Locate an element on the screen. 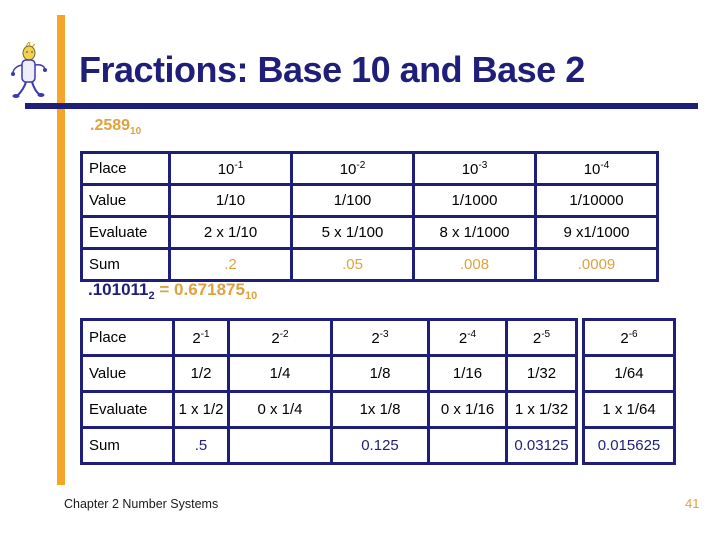 The width and height of the screenshot is (720, 540). base10-value-row: Value 1/10 1/100 1/1000 1/10000 is located at coordinates (369, 200).